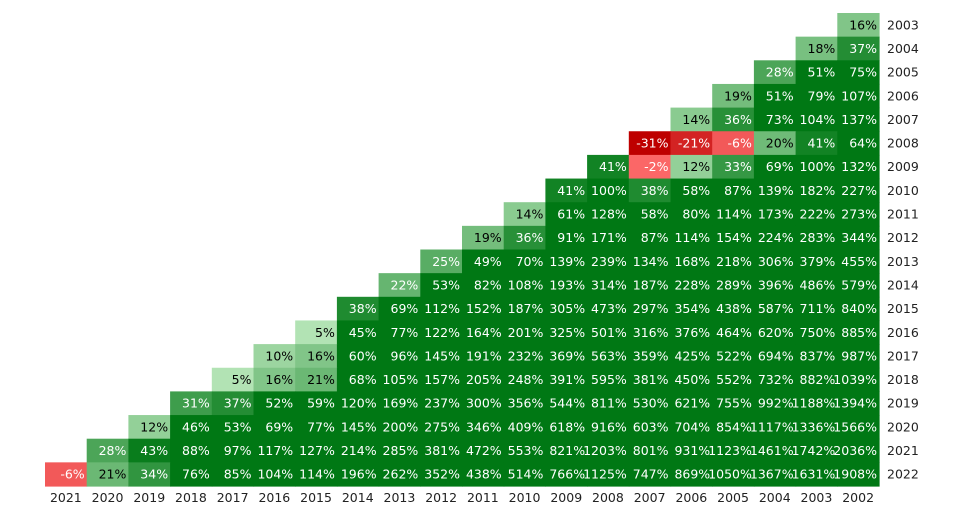 Image resolution: width=953 pixels, height=520 pixels. What do you see at coordinates (442, 379) in the screenshot?
I see `cell-value-label: 157%` at bounding box center [442, 379].